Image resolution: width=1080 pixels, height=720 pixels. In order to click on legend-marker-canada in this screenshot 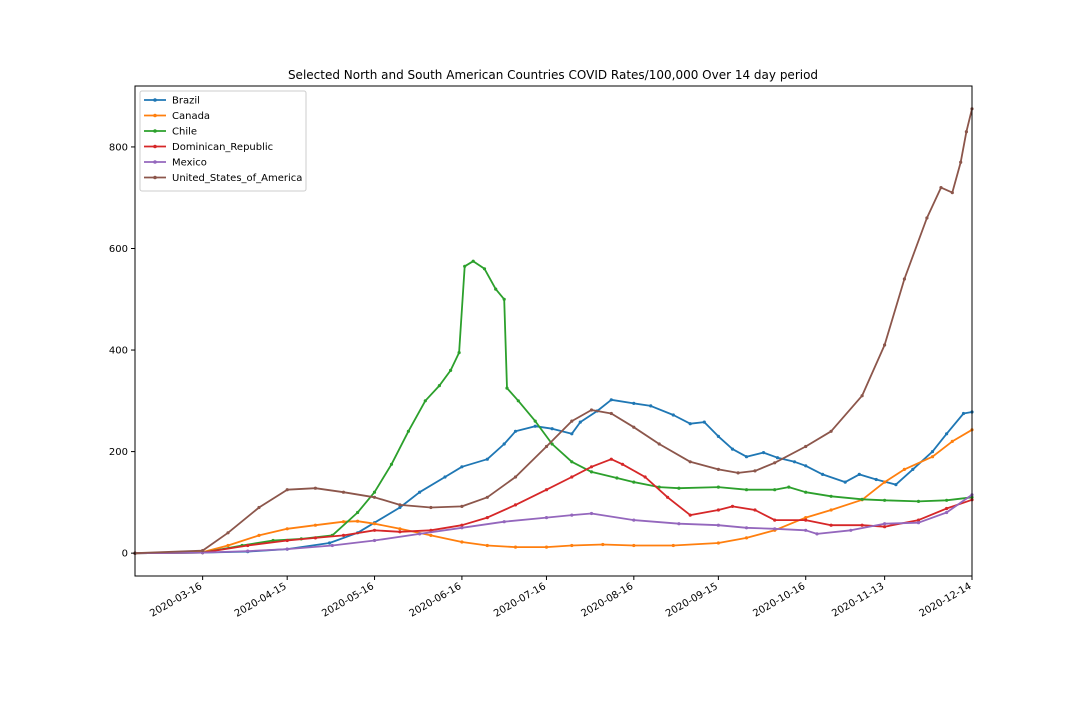, I will do `click(155, 115)`.